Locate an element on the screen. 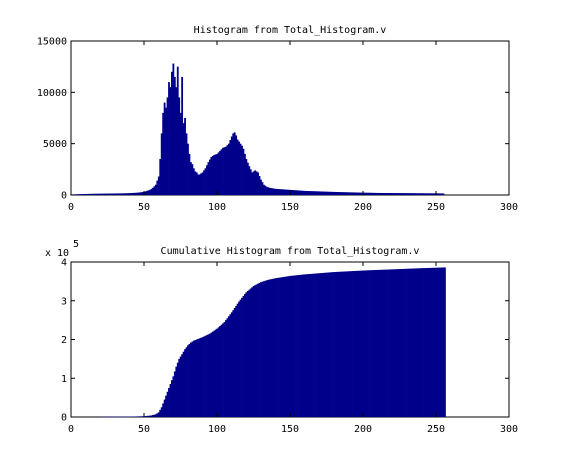  y-tick-label: 2 is located at coordinates (64, 340).